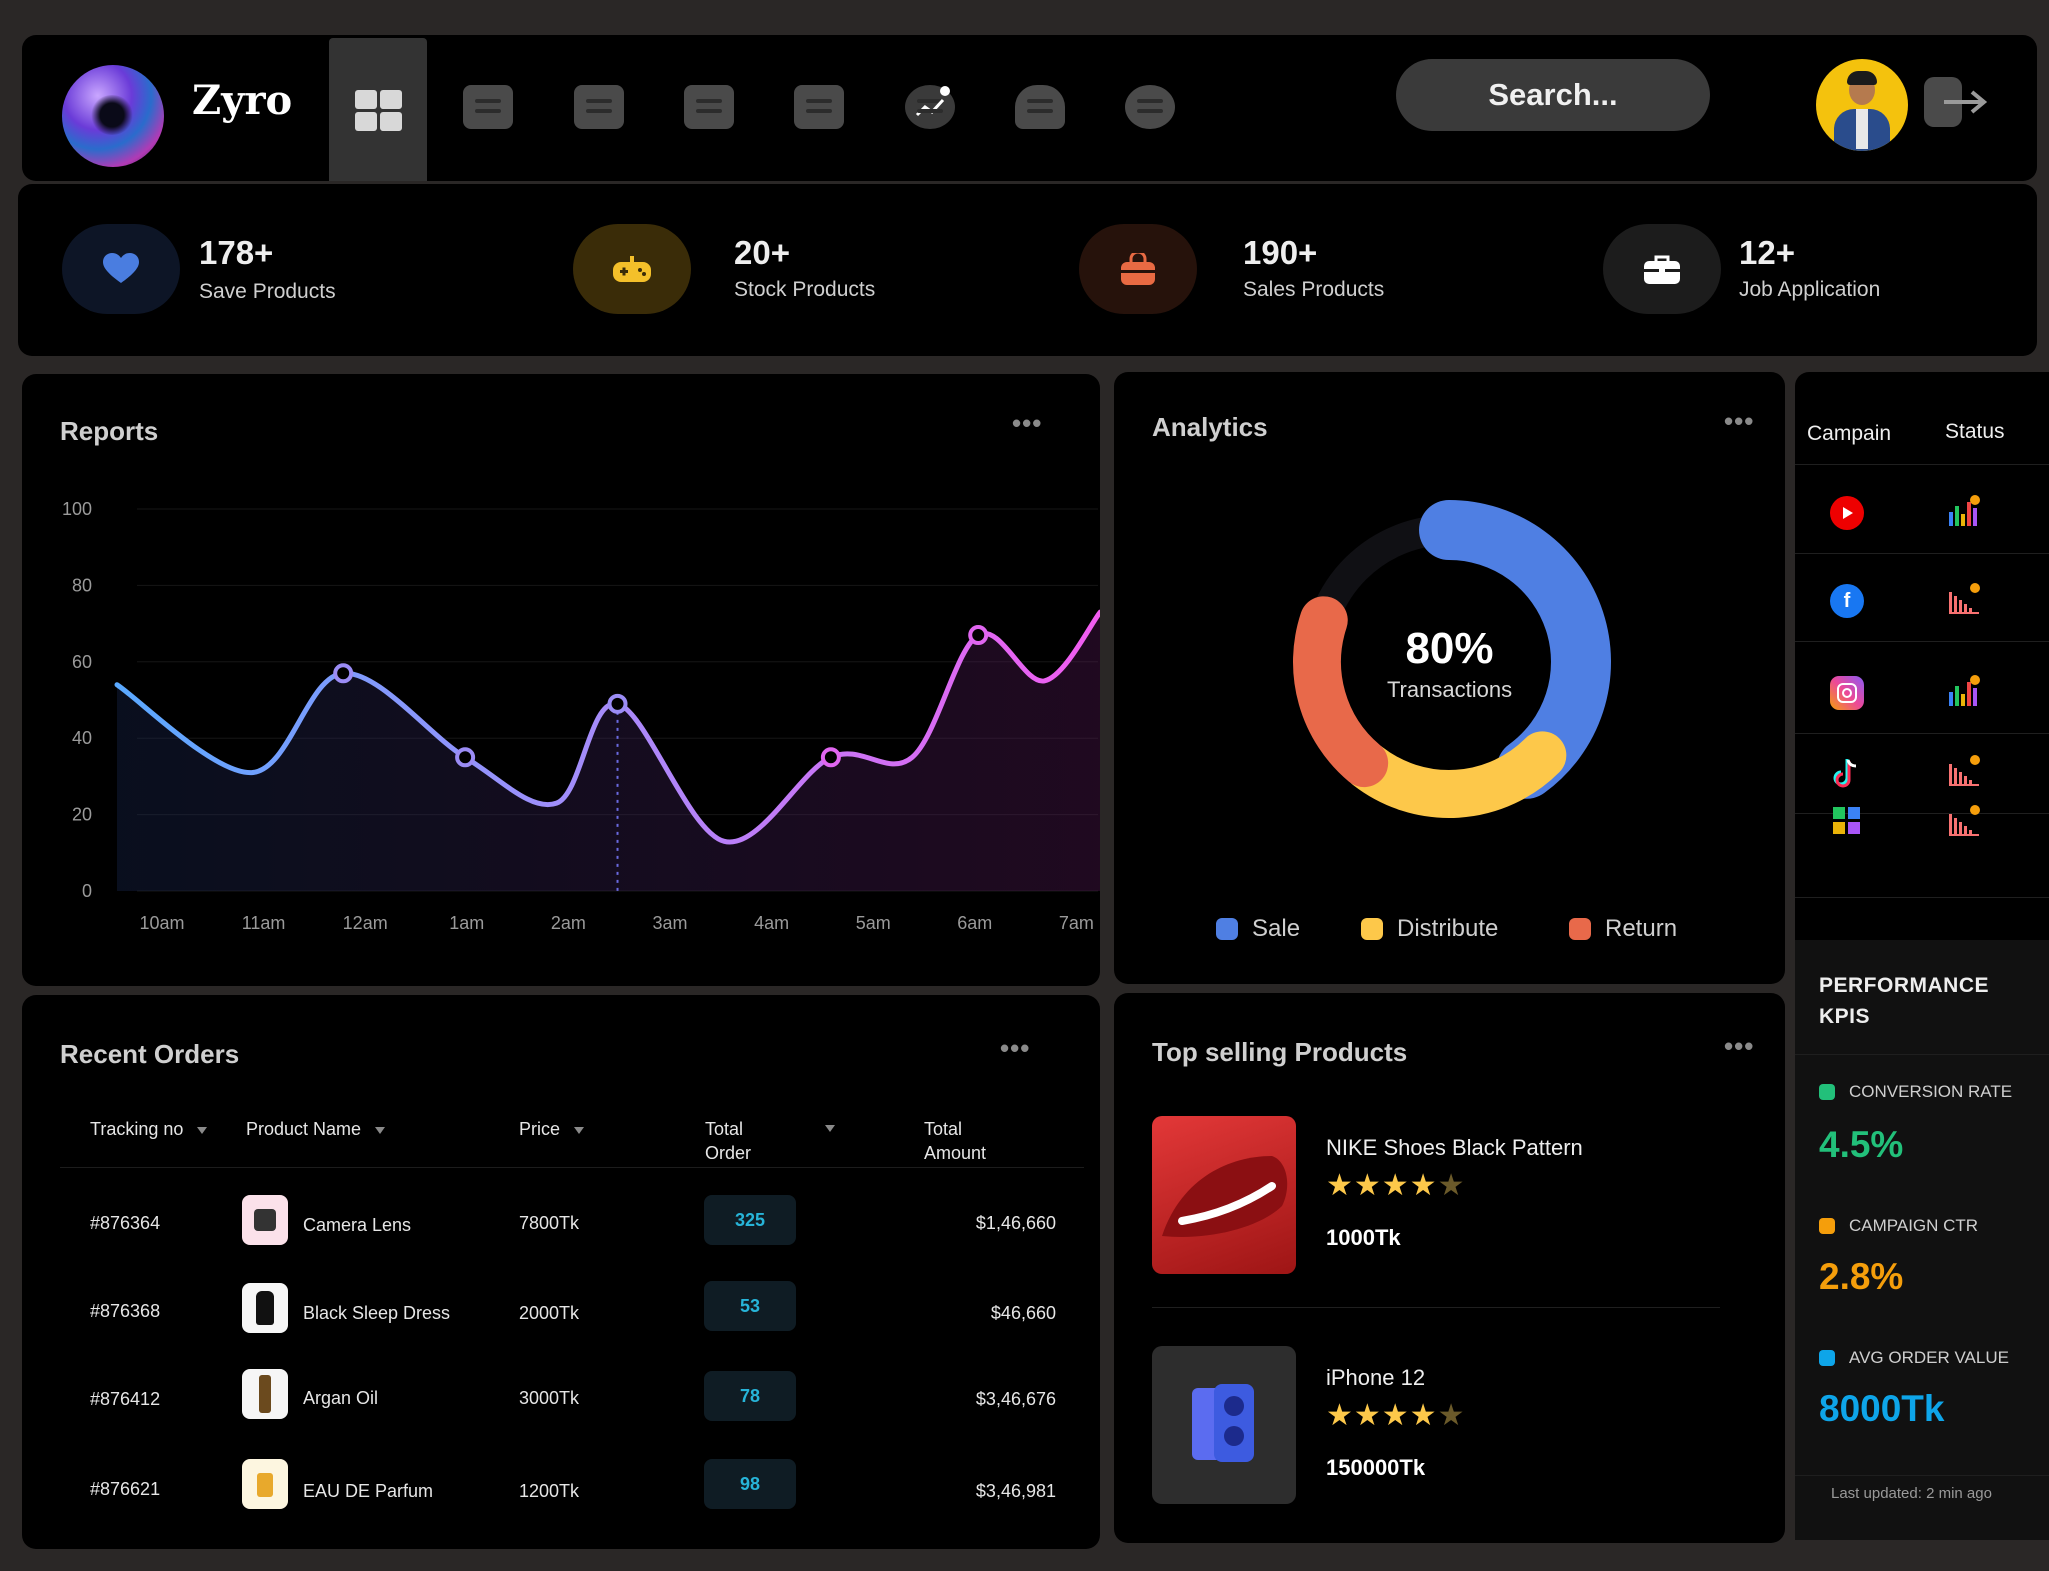 The image size is (2049, 1571). What do you see at coordinates (125, 1489) in the screenshot?
I see `tracking-cell: #876621` at bounding box center [125, 1489].